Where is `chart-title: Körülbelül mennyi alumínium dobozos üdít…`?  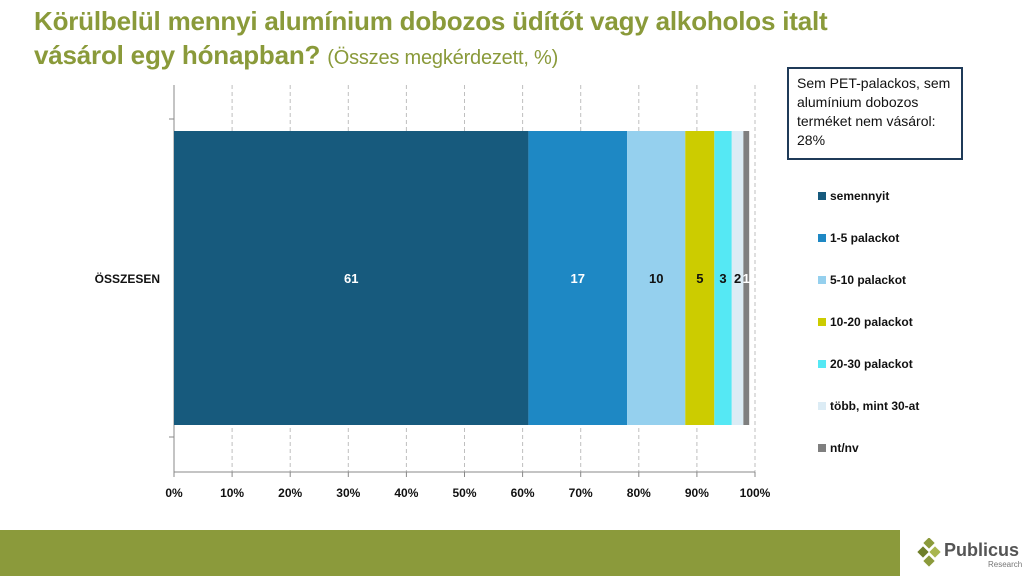
chart-title: Körülbelül mennyi alumínium dobozos üdít… is located at coordinates (474, 39).